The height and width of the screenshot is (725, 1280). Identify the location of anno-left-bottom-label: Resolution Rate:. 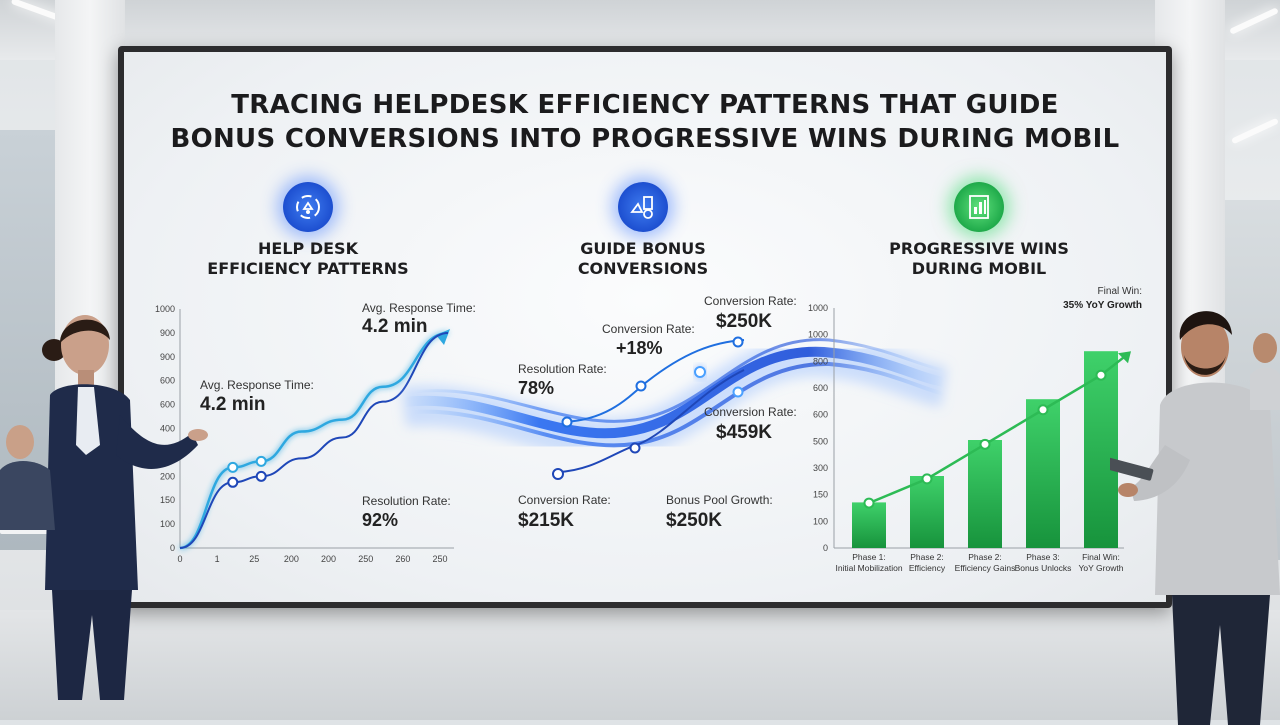
(406, 501).